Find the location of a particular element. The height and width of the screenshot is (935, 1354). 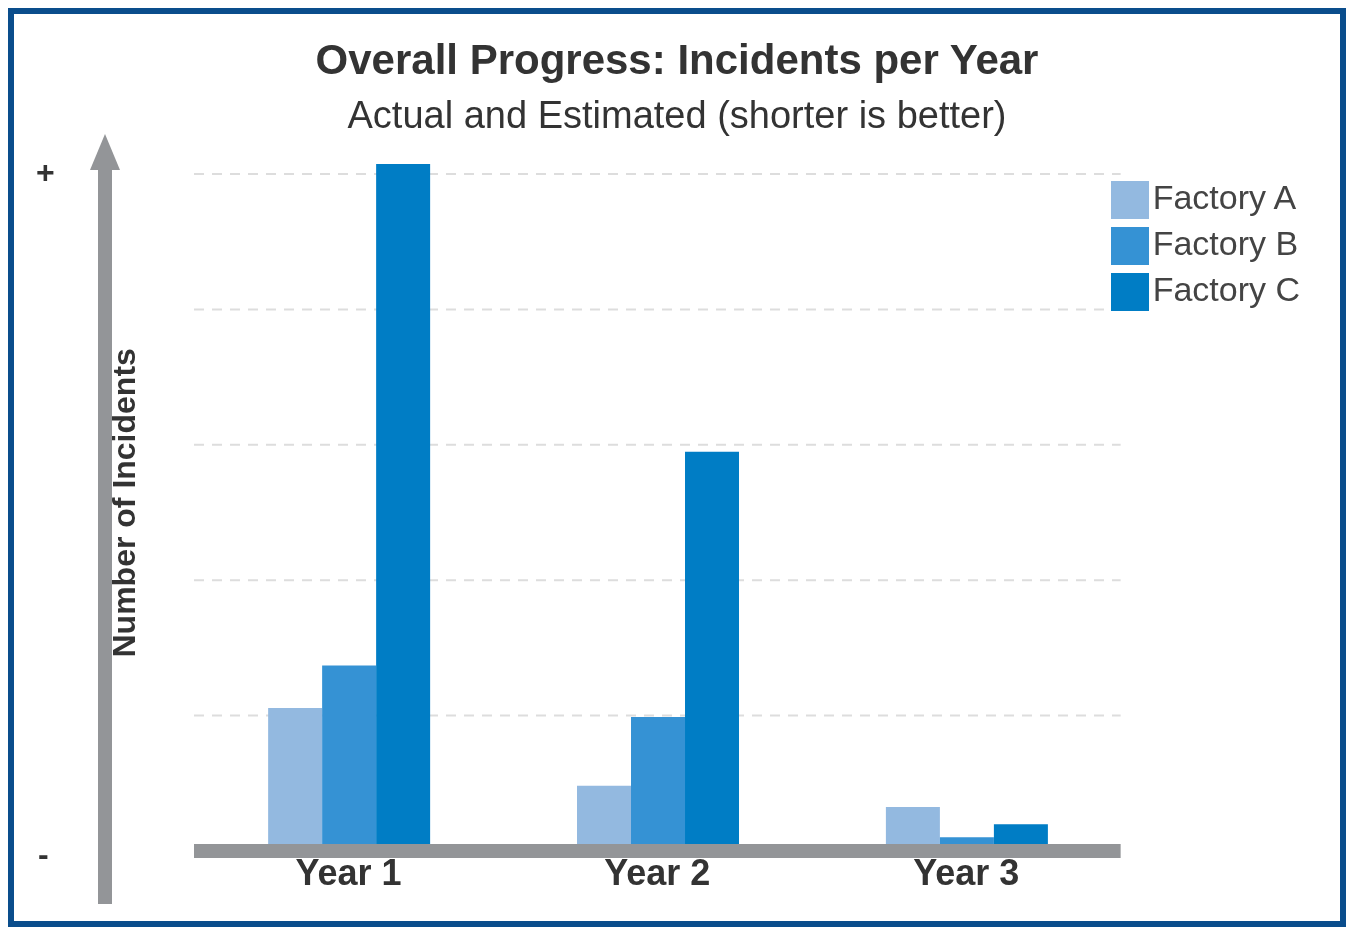

legend-label: Factory C is located at coordinates (1226, 289).